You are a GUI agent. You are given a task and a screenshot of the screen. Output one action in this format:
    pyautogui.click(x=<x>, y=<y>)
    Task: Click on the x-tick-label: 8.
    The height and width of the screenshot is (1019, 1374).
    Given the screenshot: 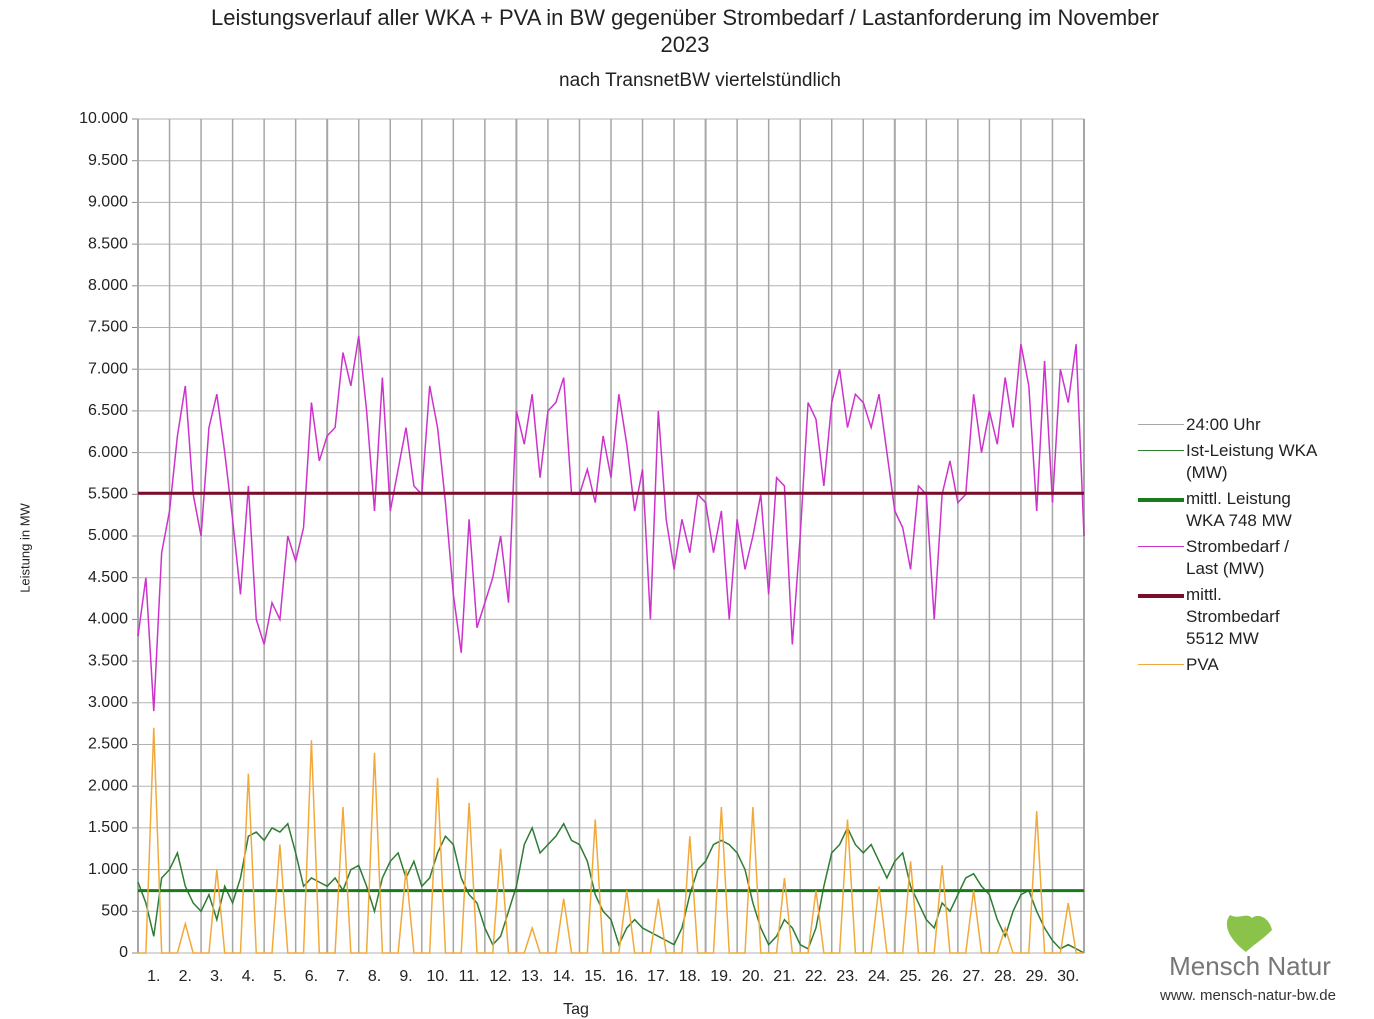 What is the action you would take?
    pyautogui.click(x=374, y=976)
    